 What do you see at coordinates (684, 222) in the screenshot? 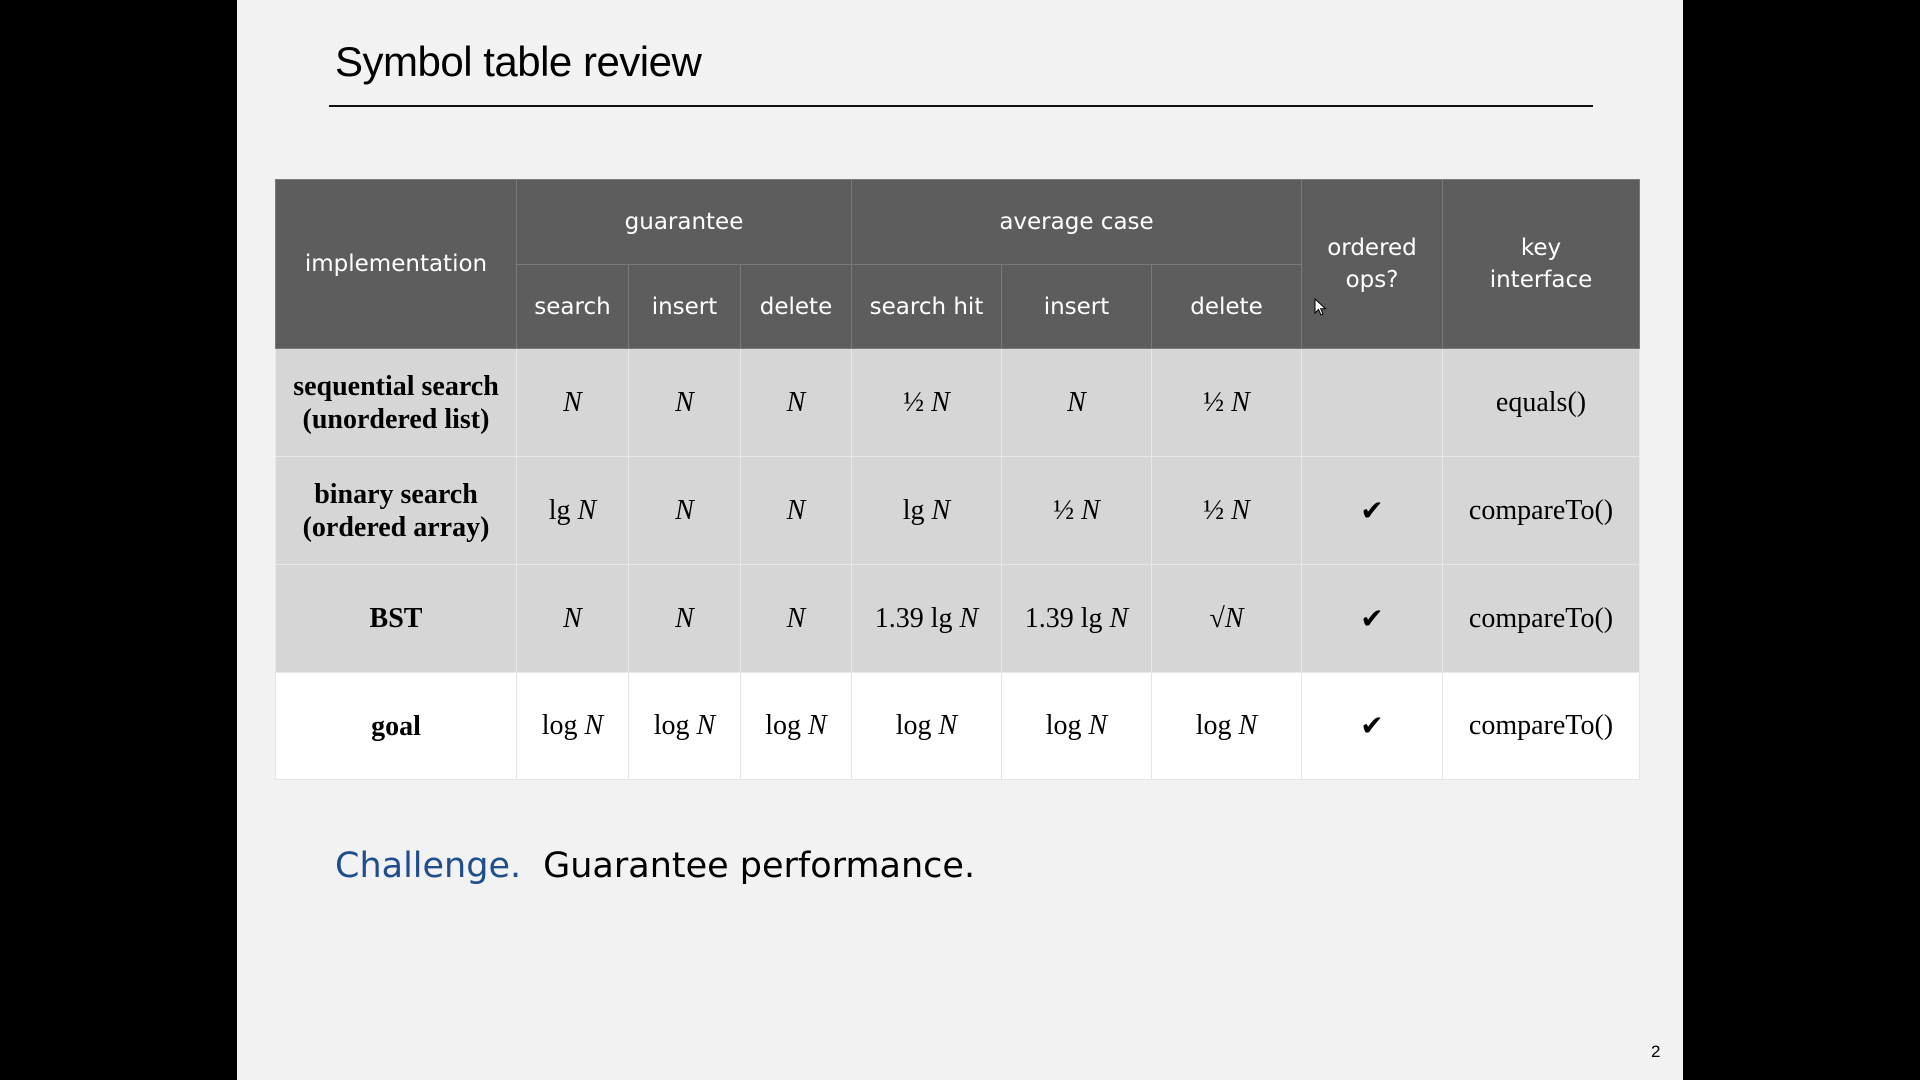
I see `header-guarantee: guarantee` at bounding box center [684, 222].